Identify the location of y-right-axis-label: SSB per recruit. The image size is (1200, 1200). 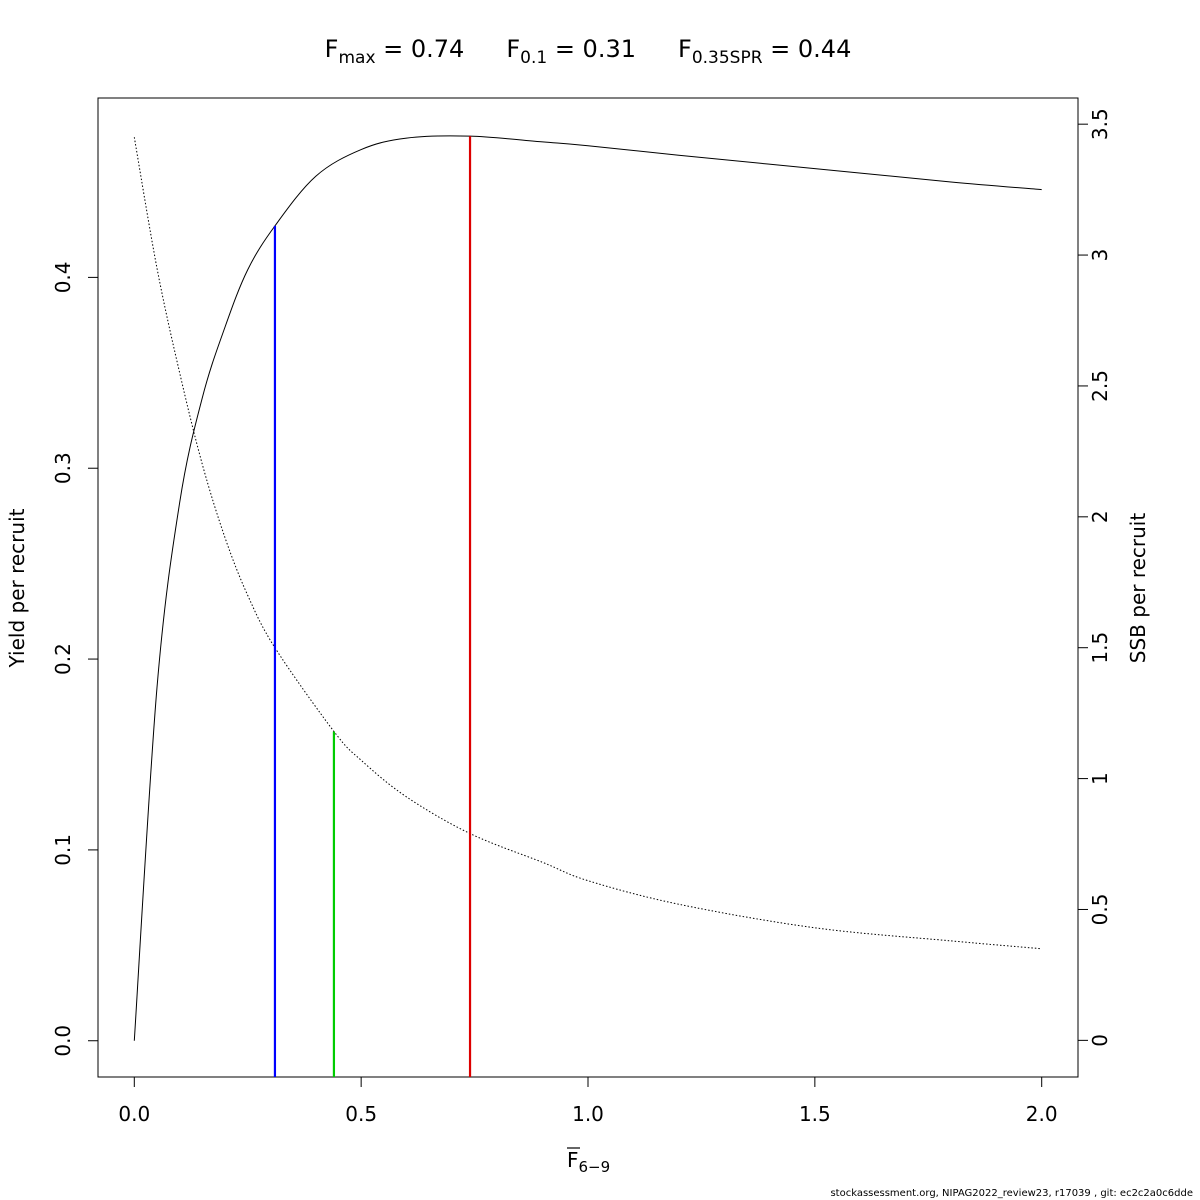
(1138, 588).